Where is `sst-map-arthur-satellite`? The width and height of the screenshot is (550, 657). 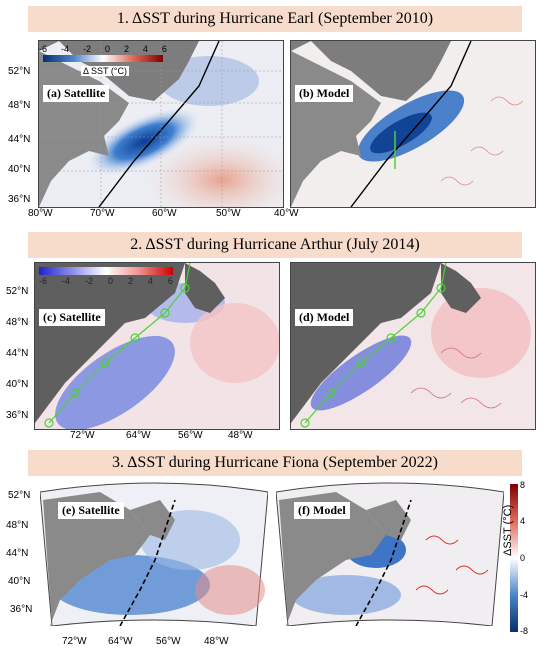 sst-map-arthur-satellite is located at coordinates (157, 346).